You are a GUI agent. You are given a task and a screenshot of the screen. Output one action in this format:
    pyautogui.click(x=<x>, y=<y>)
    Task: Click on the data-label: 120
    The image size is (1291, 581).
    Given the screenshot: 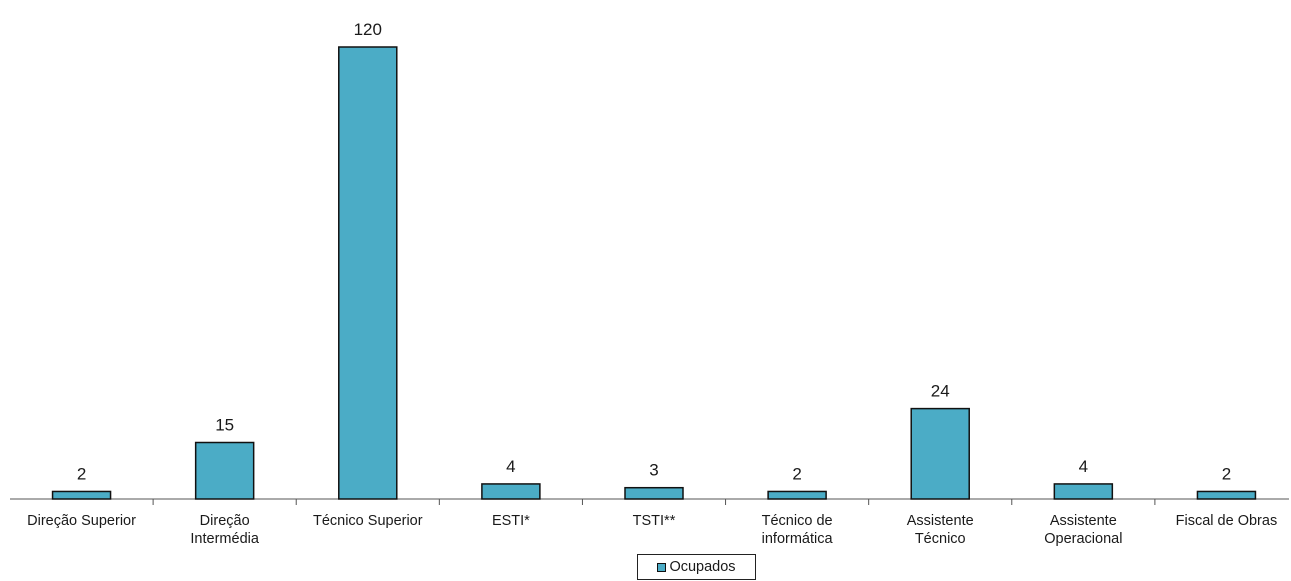 What is the action you would take?
    pyautogui.click(x=368, y=29)
    